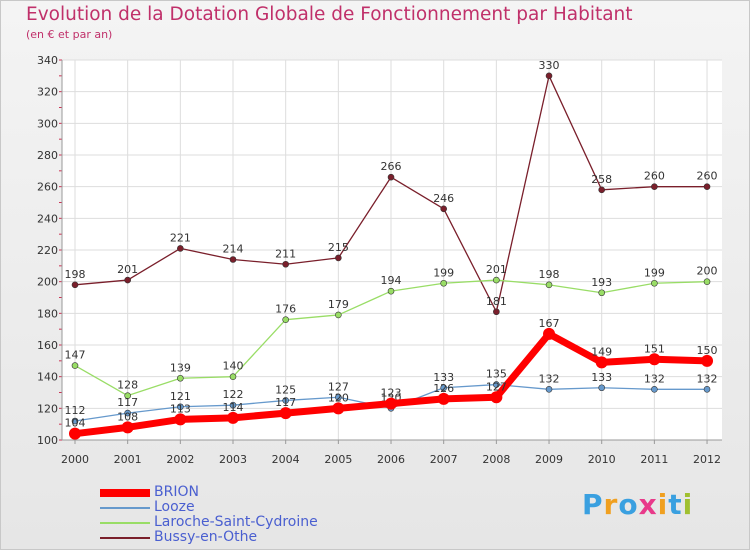 This screenshot has height=550, width=750. Describe the element at coordinates (209, 522) in the screenshot. I see `legend-item: Laroche-Saint-Cydroine` at that location.